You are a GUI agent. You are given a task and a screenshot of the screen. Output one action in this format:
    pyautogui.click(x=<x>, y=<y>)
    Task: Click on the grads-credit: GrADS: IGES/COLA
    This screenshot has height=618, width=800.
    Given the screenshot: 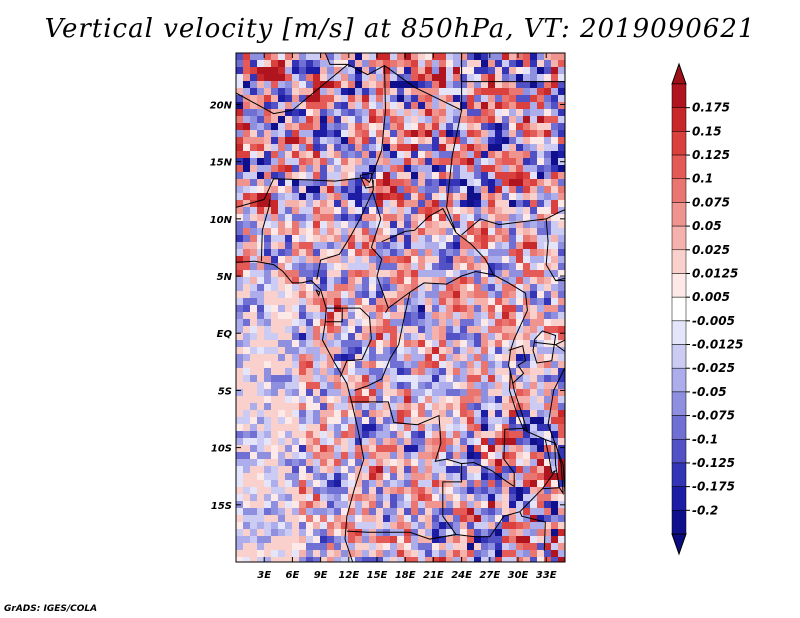 What is the action you would take?
    pyautogui.click(x=51, y=609)
    